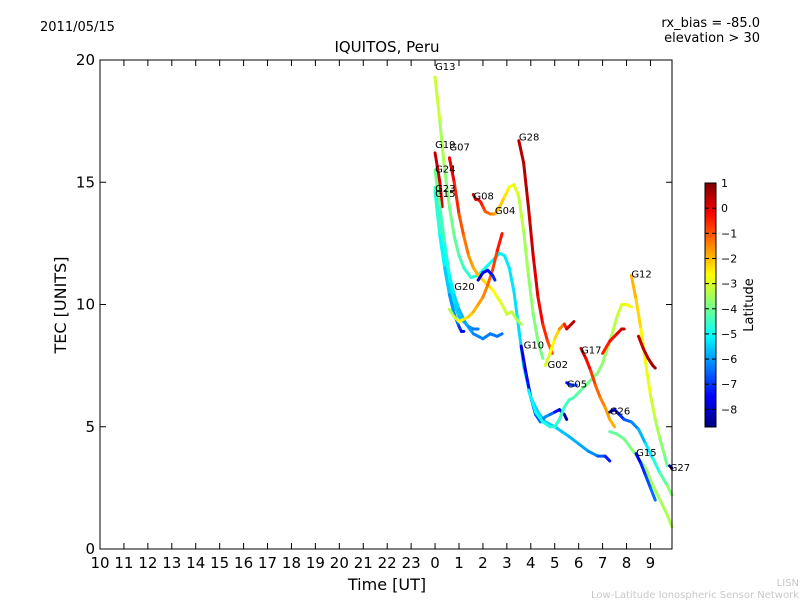 The width and height of the screenshot is (800, 600). I want to click on x-tick-label: 7, so click(603, 563).